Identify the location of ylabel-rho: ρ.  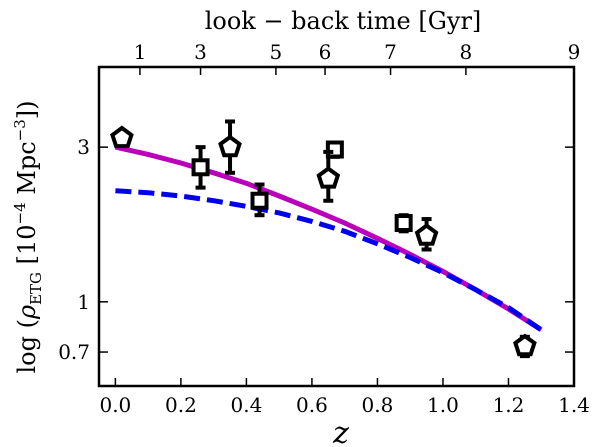
(27, 312).